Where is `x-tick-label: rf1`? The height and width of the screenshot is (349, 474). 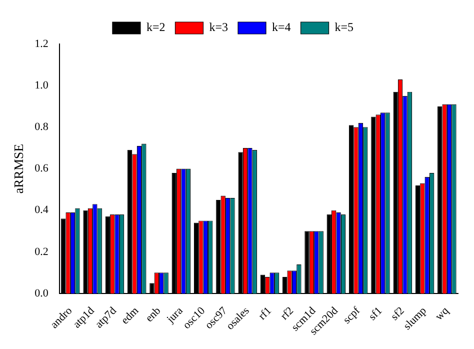 x-tick-label: rf1 is located at coordinates (265, 313).